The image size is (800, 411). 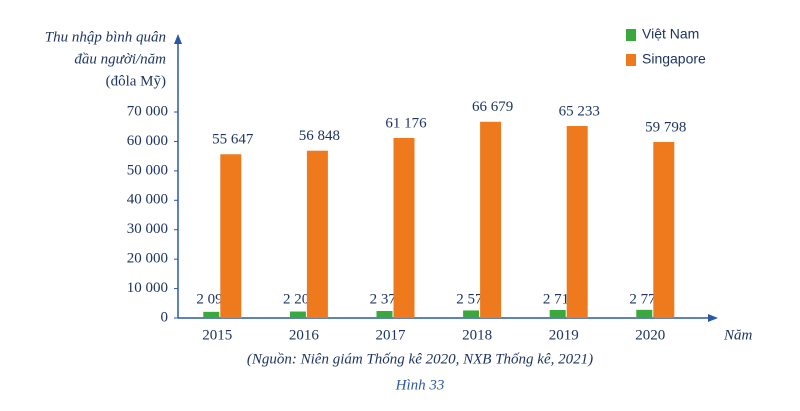 I want to click on y-tick-label: 30 000, so click(x=147, y=229).